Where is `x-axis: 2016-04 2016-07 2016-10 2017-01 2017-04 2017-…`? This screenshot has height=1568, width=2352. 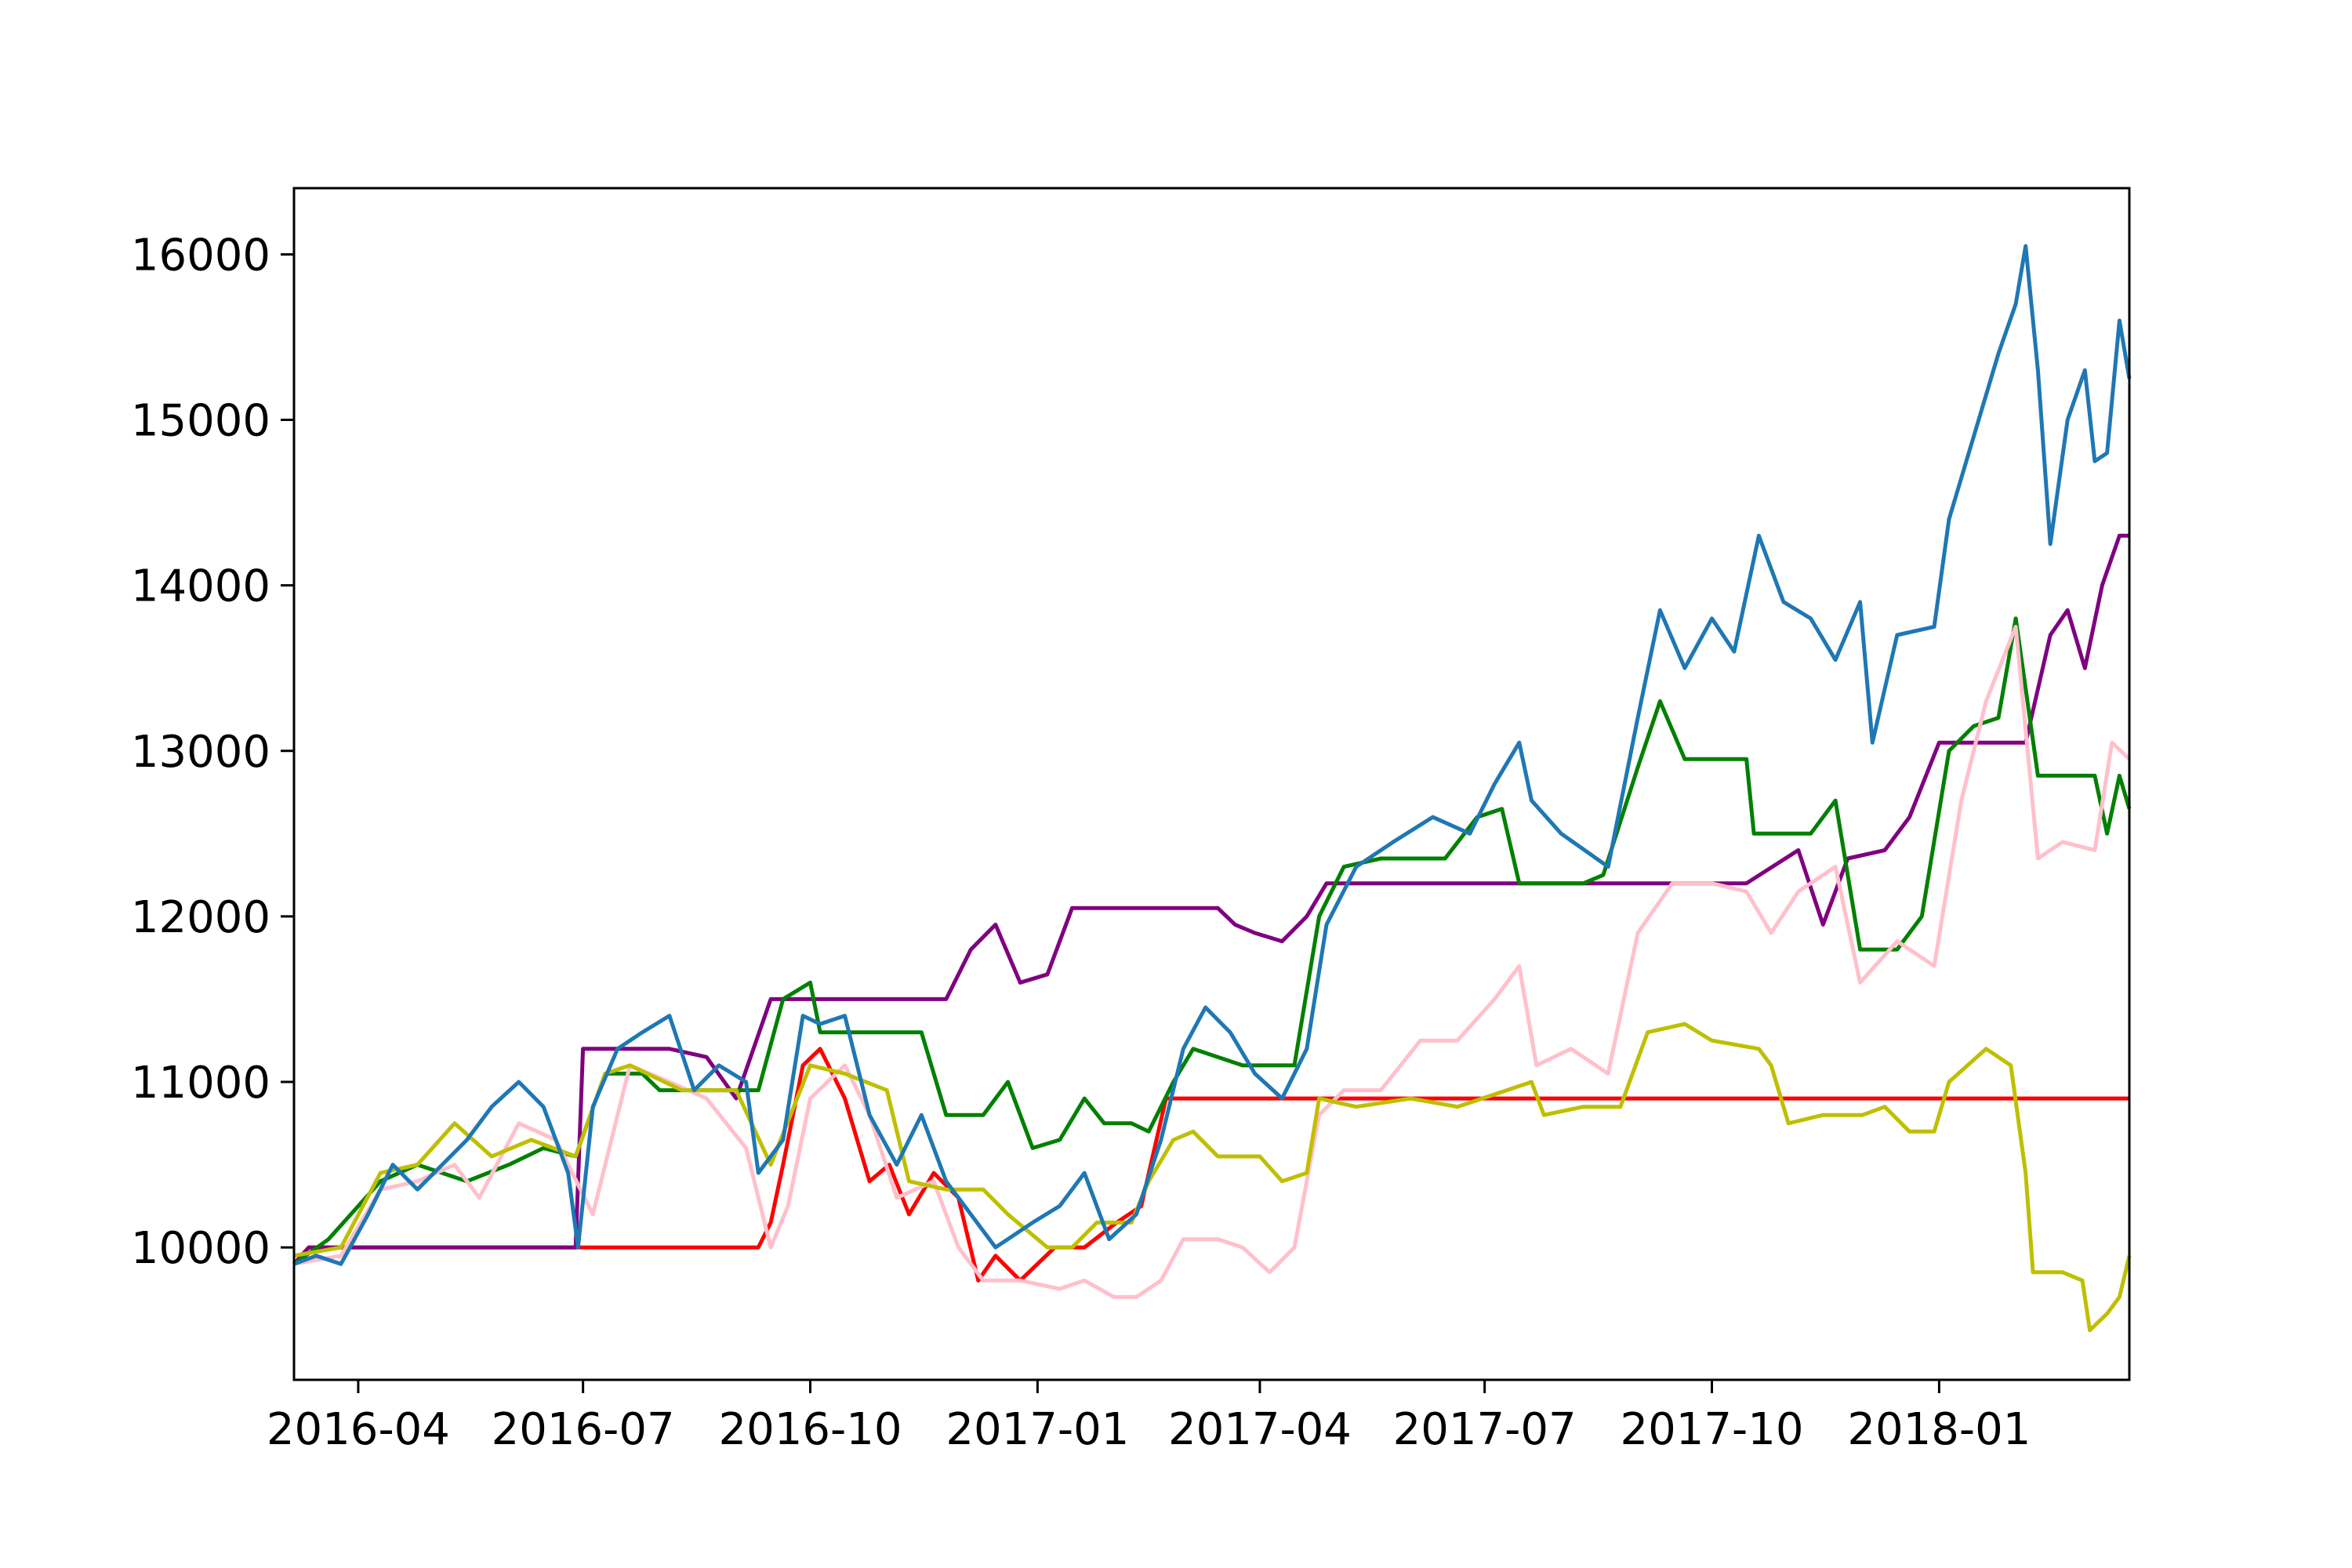 x-axis: 2016-04 2016-07 2016-10 2017-01 2017-04 2017-… is located at coordinates (1149, 1417).